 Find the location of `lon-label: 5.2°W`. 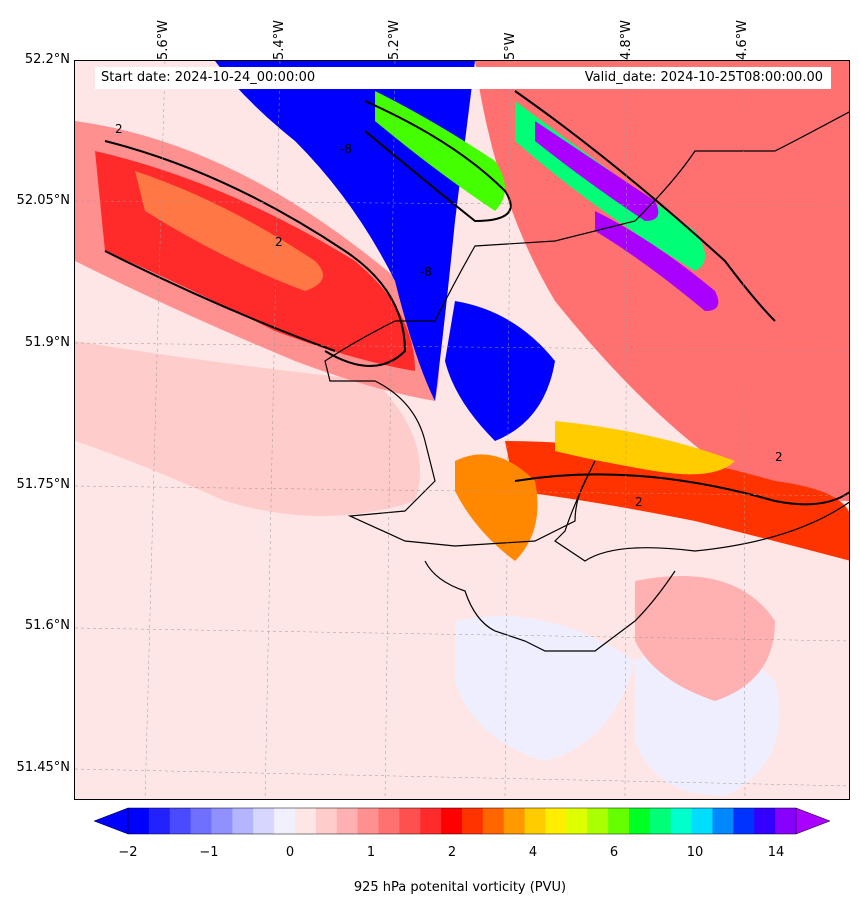

lon-label: 5.2°W is located at coordinates (394, 39).